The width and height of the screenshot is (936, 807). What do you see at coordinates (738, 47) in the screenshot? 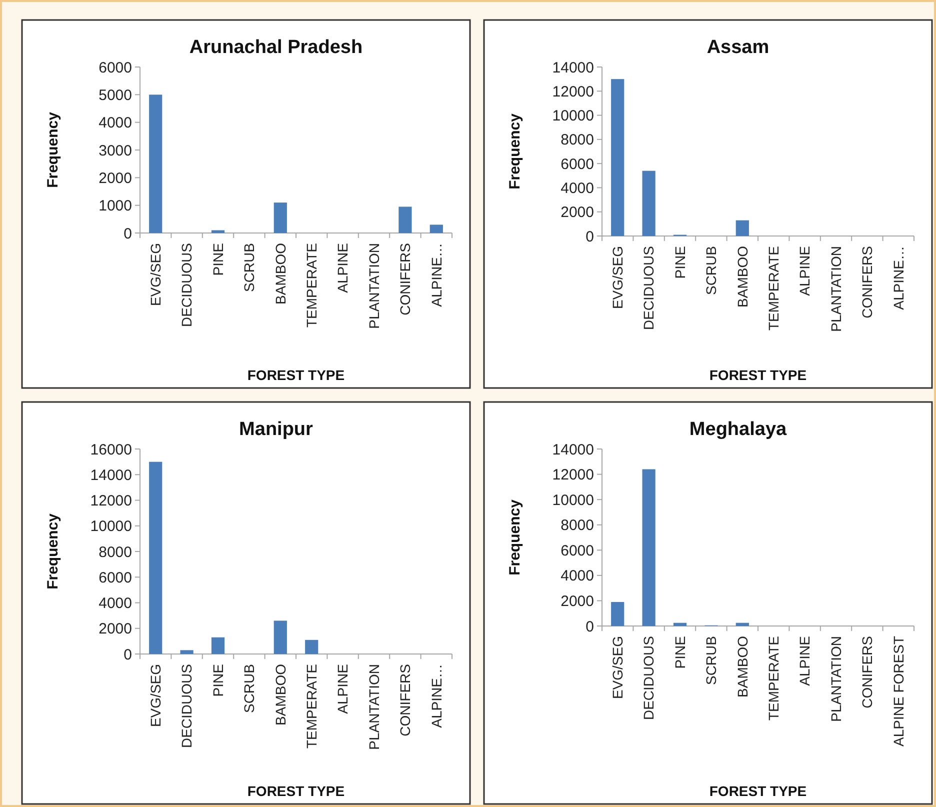
I see `chart-title: Assam` at bounding box center [738, 47].